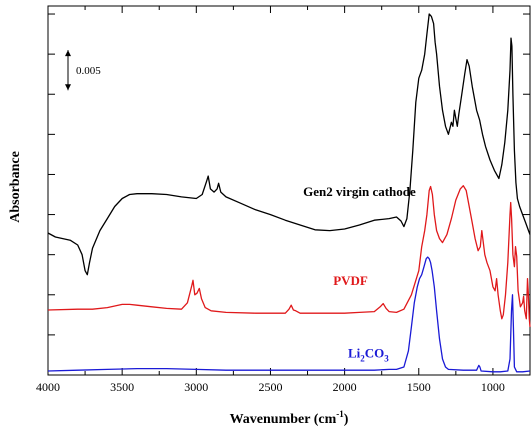 The height and width of the screenshot is (434, 531). I want to click on scale-bar: 0.005, so click(83, 70).